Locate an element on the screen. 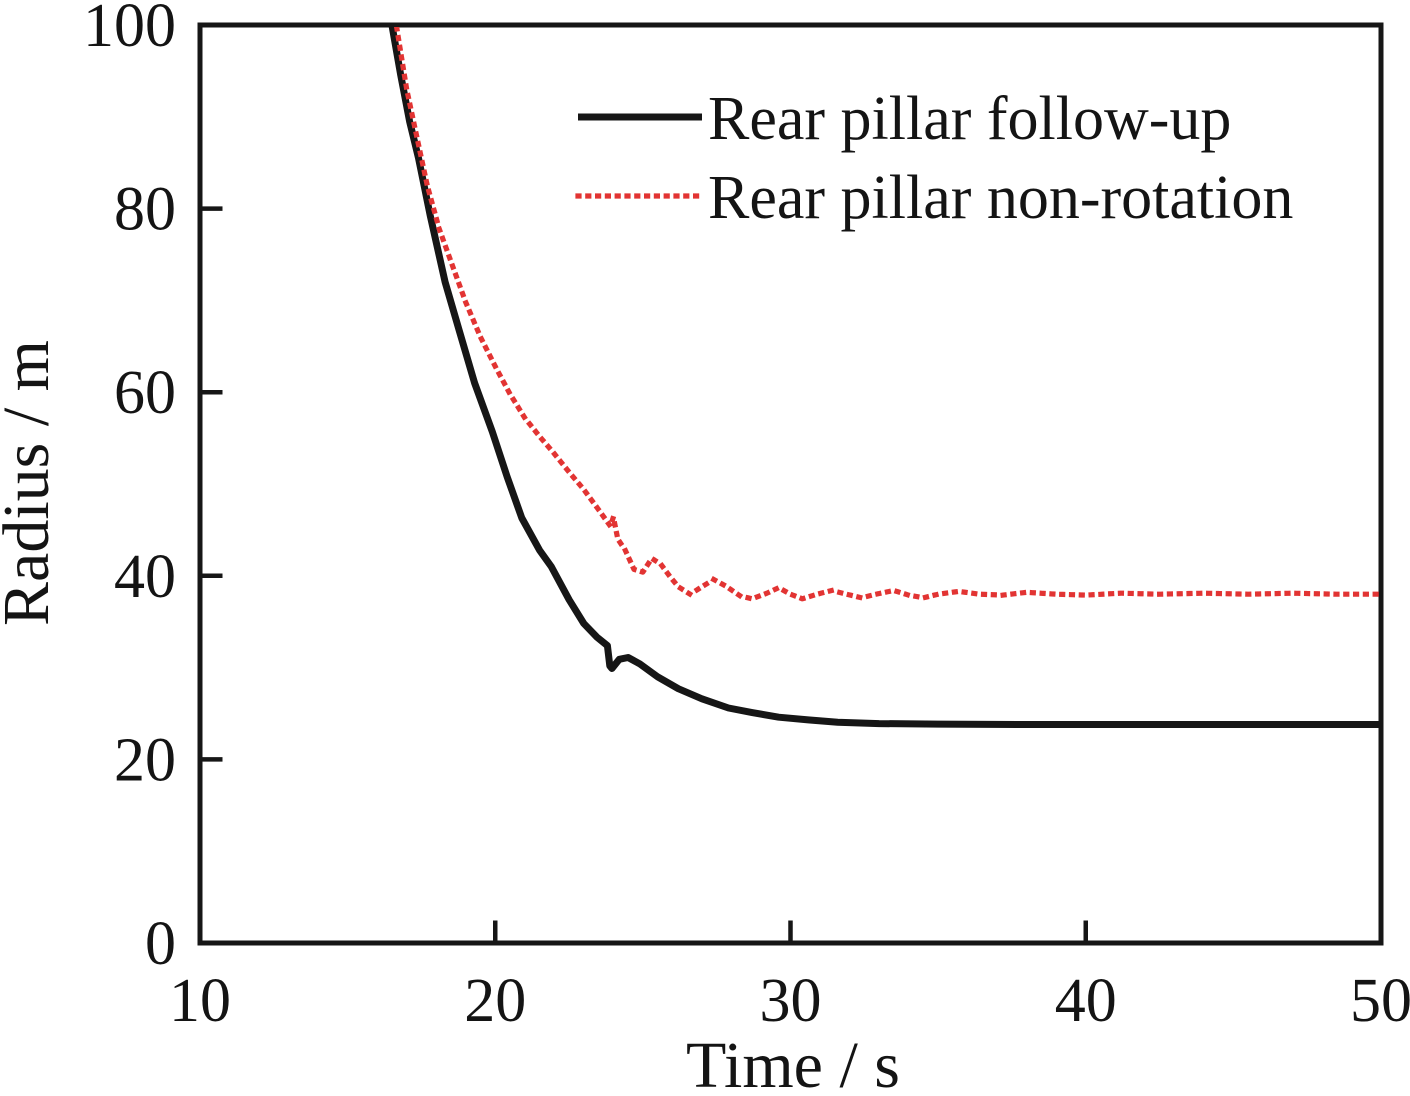 This screenshot has height=1096, width=1410. x-tick-label: 30 is located at coordinates (791, 1001).